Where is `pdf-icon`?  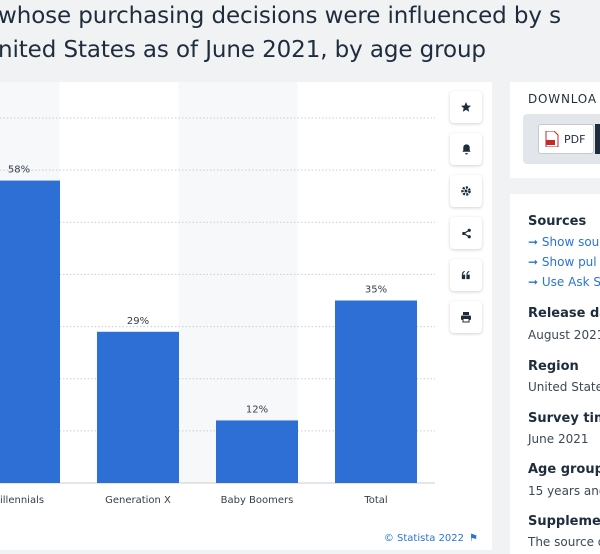
pdf-icon is located at coordinates (552, 139).